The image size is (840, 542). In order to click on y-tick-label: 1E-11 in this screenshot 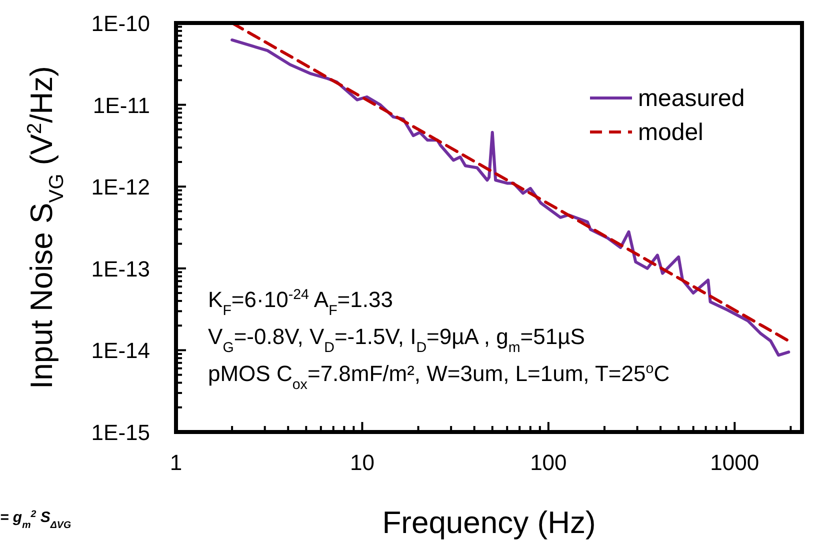, I will do `click(121, 105)`.